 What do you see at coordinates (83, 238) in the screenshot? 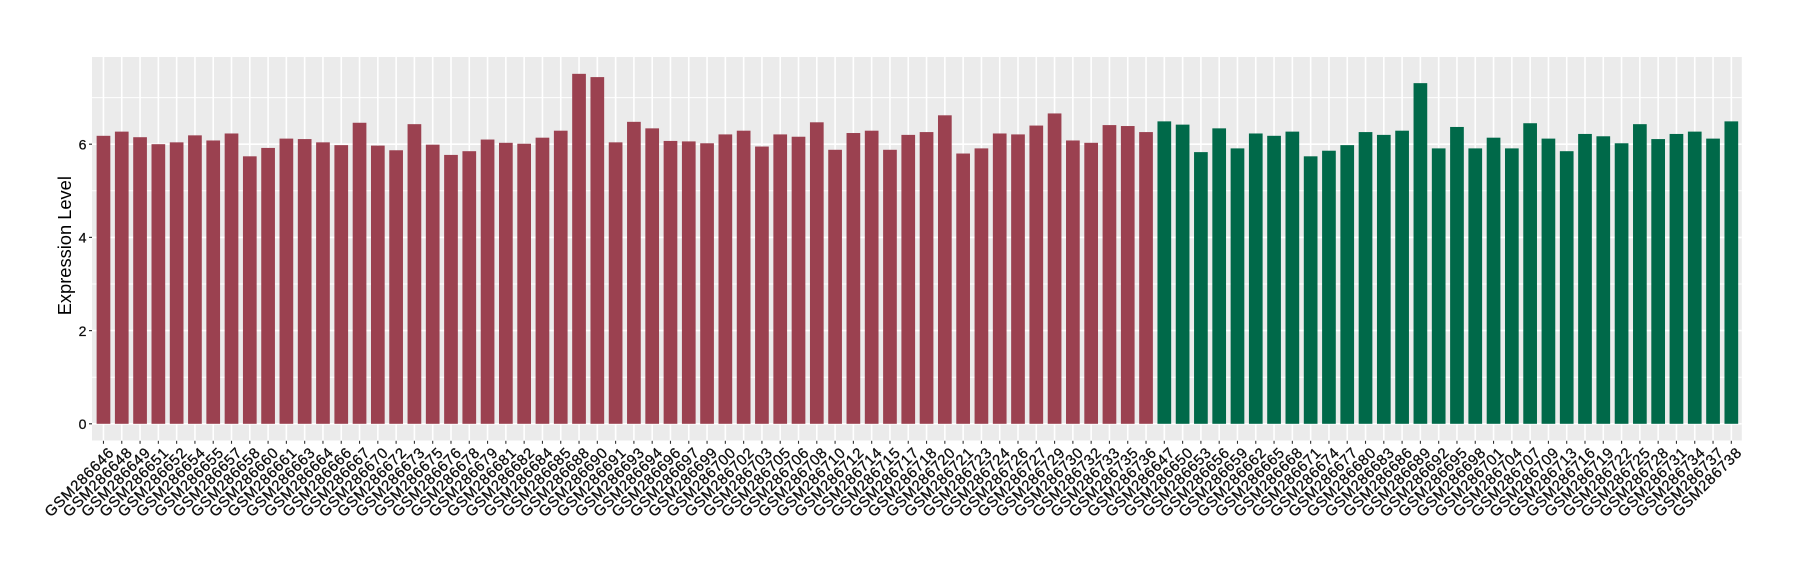
I see `svg-text: 4` at bounding box center [83, 238].